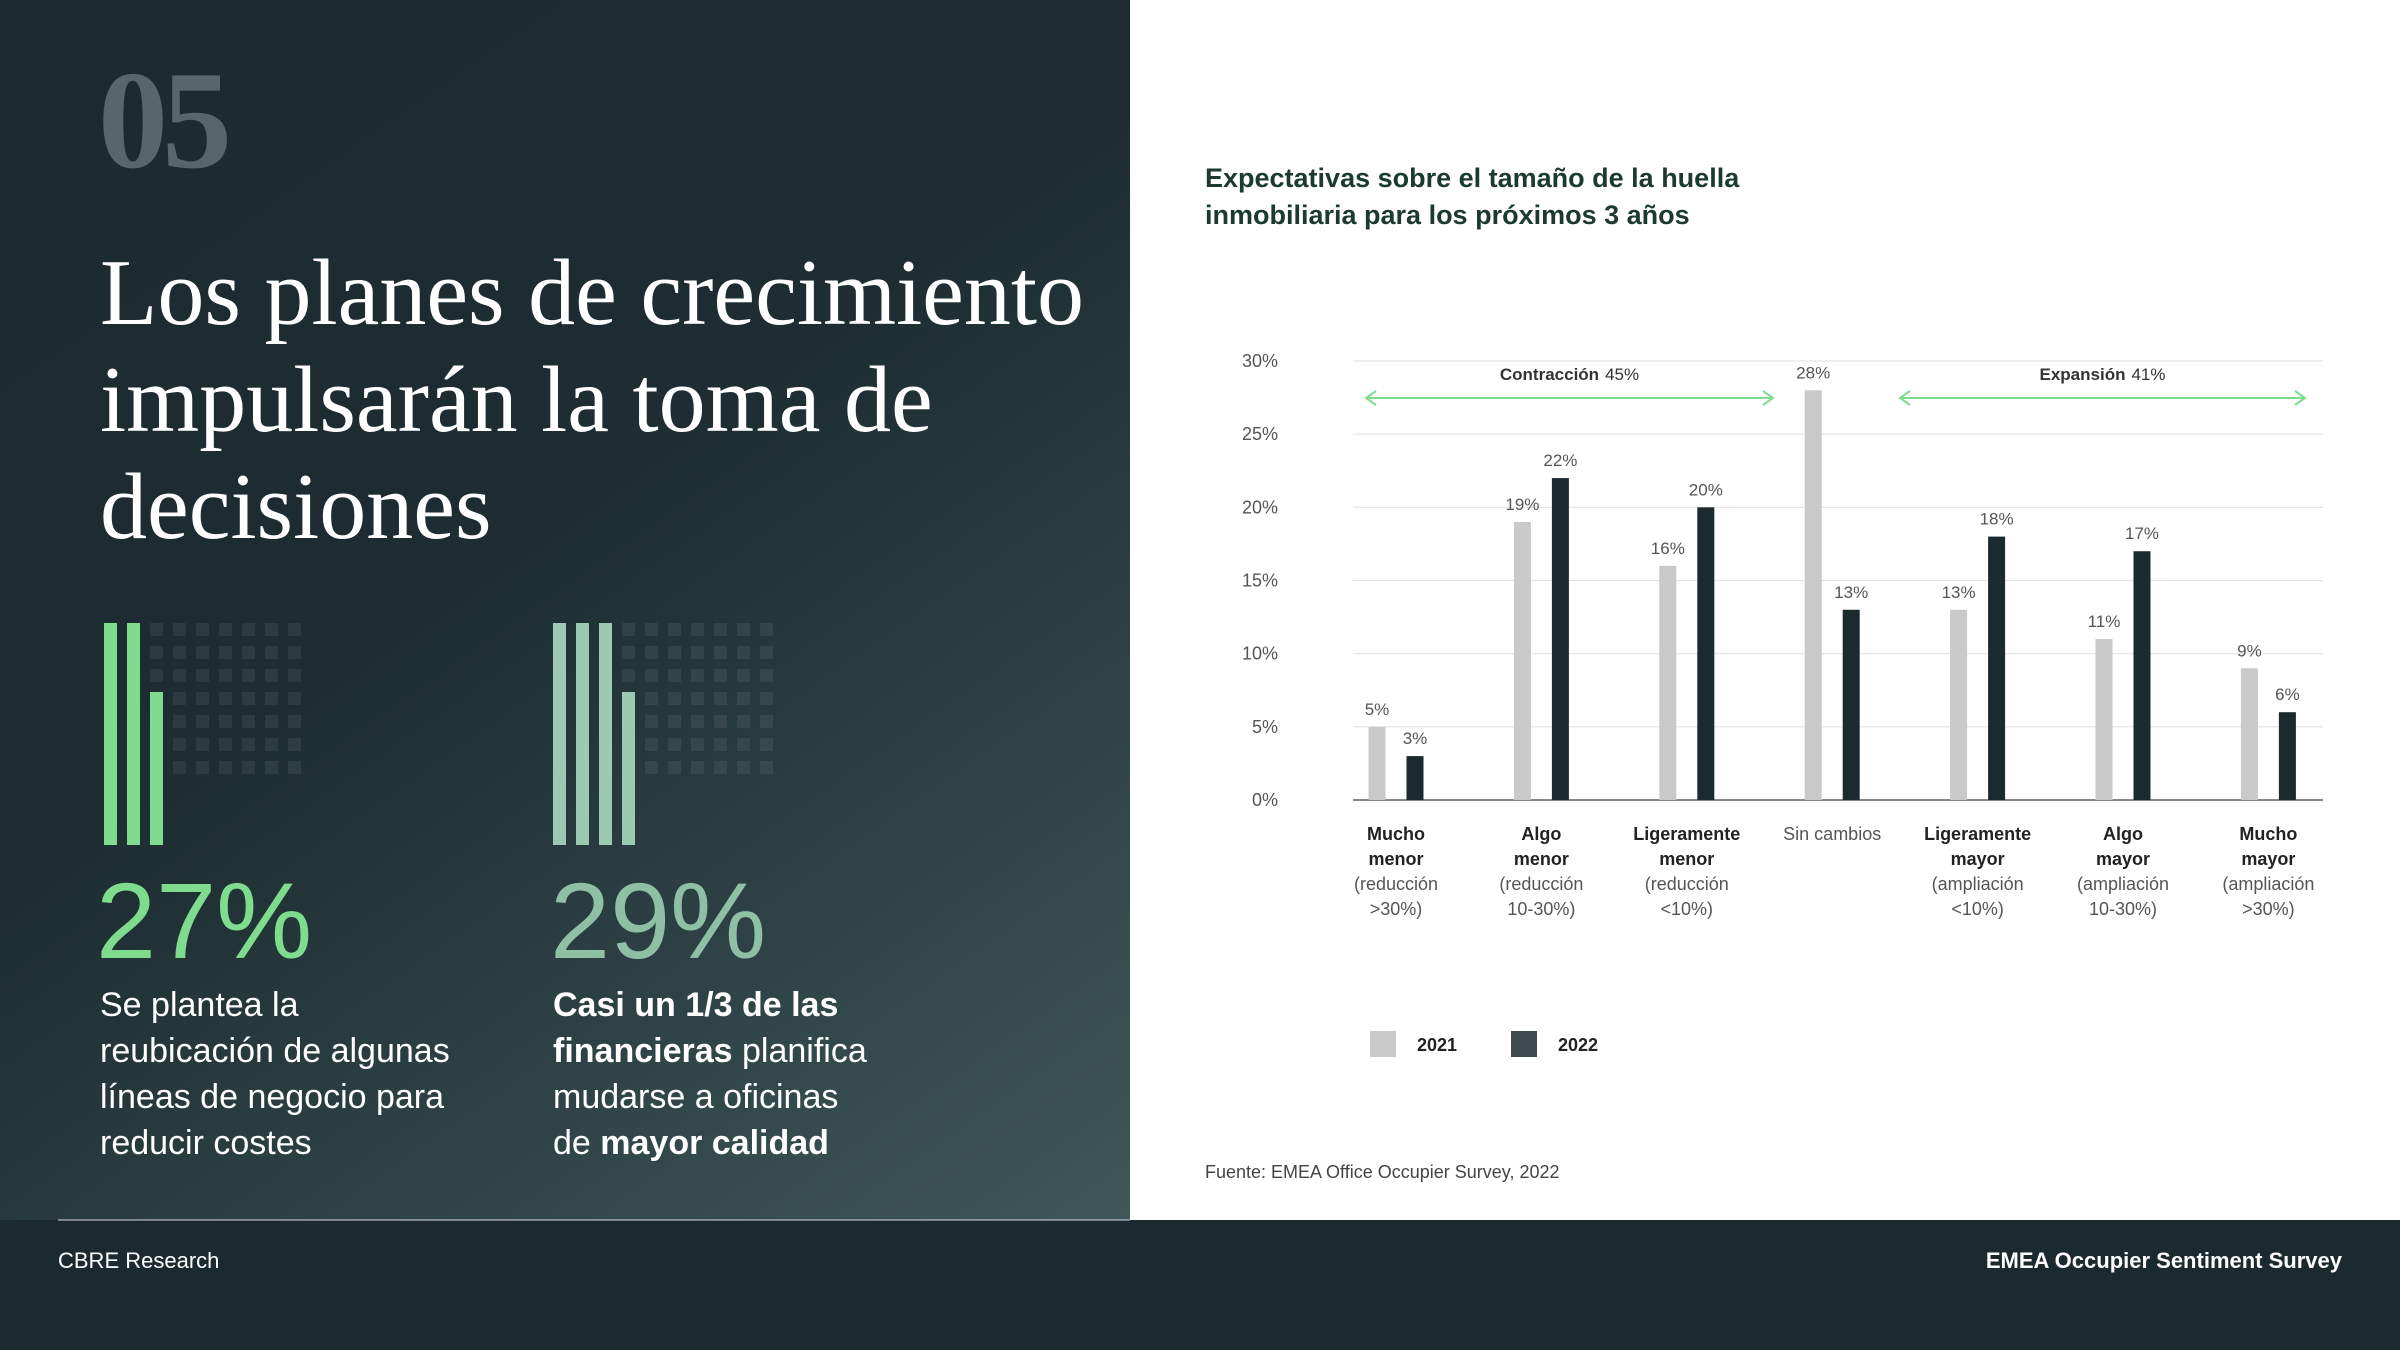 The image size is (2400, 1350). I want to click on arrow-head, so click(2102, 398).